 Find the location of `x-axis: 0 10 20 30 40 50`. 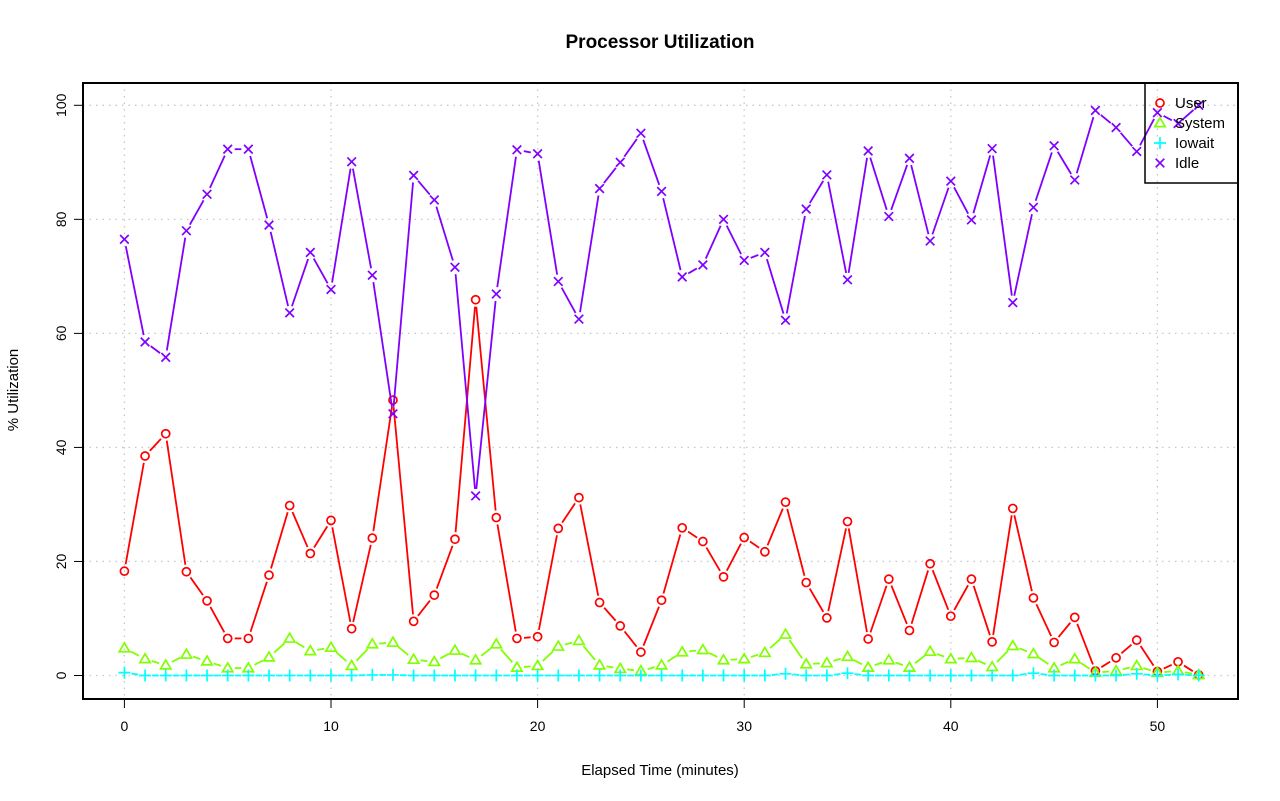

x-axis: 0 10 20 30 40 50 is located at coordinates (643, 716).